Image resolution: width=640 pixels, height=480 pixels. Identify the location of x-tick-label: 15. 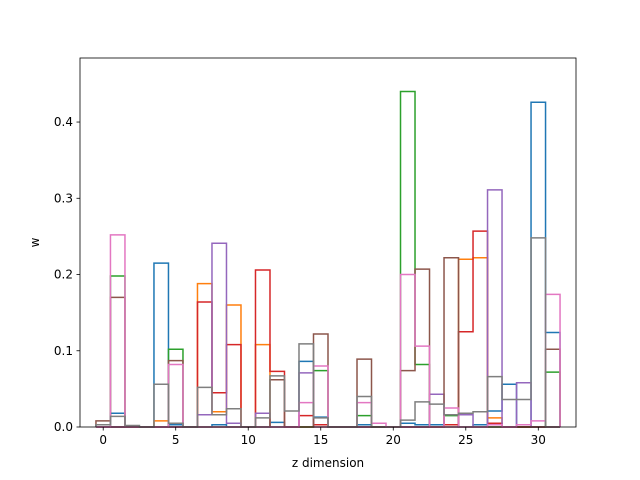
(320, 440).